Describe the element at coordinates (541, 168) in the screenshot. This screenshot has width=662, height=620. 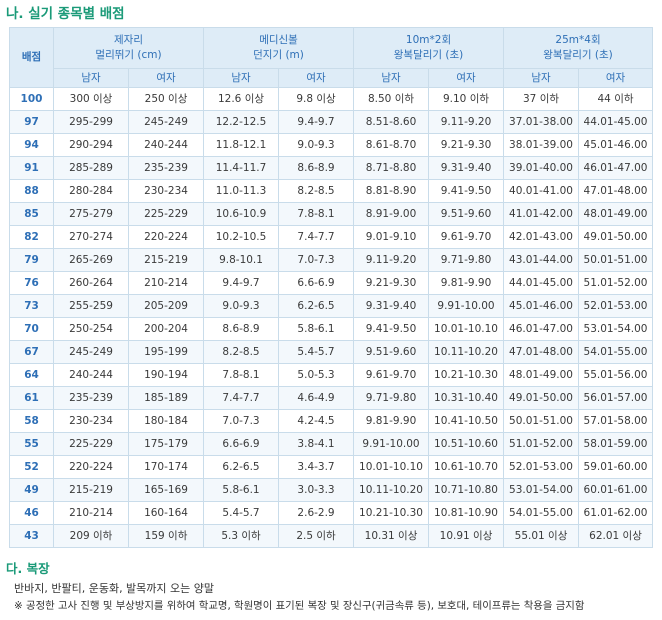
I see `table-cell: 39.01-40.00` at that location.